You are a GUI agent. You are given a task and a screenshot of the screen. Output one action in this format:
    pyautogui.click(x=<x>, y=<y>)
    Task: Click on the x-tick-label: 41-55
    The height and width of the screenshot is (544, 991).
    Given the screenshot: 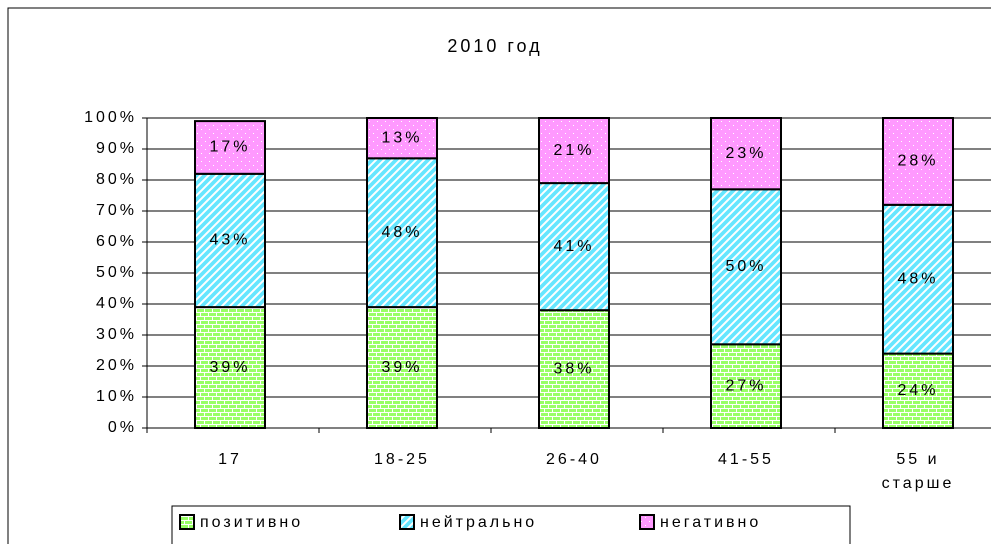 What is the action you would take?
    pyautogui.click(x=746, y=459)
    